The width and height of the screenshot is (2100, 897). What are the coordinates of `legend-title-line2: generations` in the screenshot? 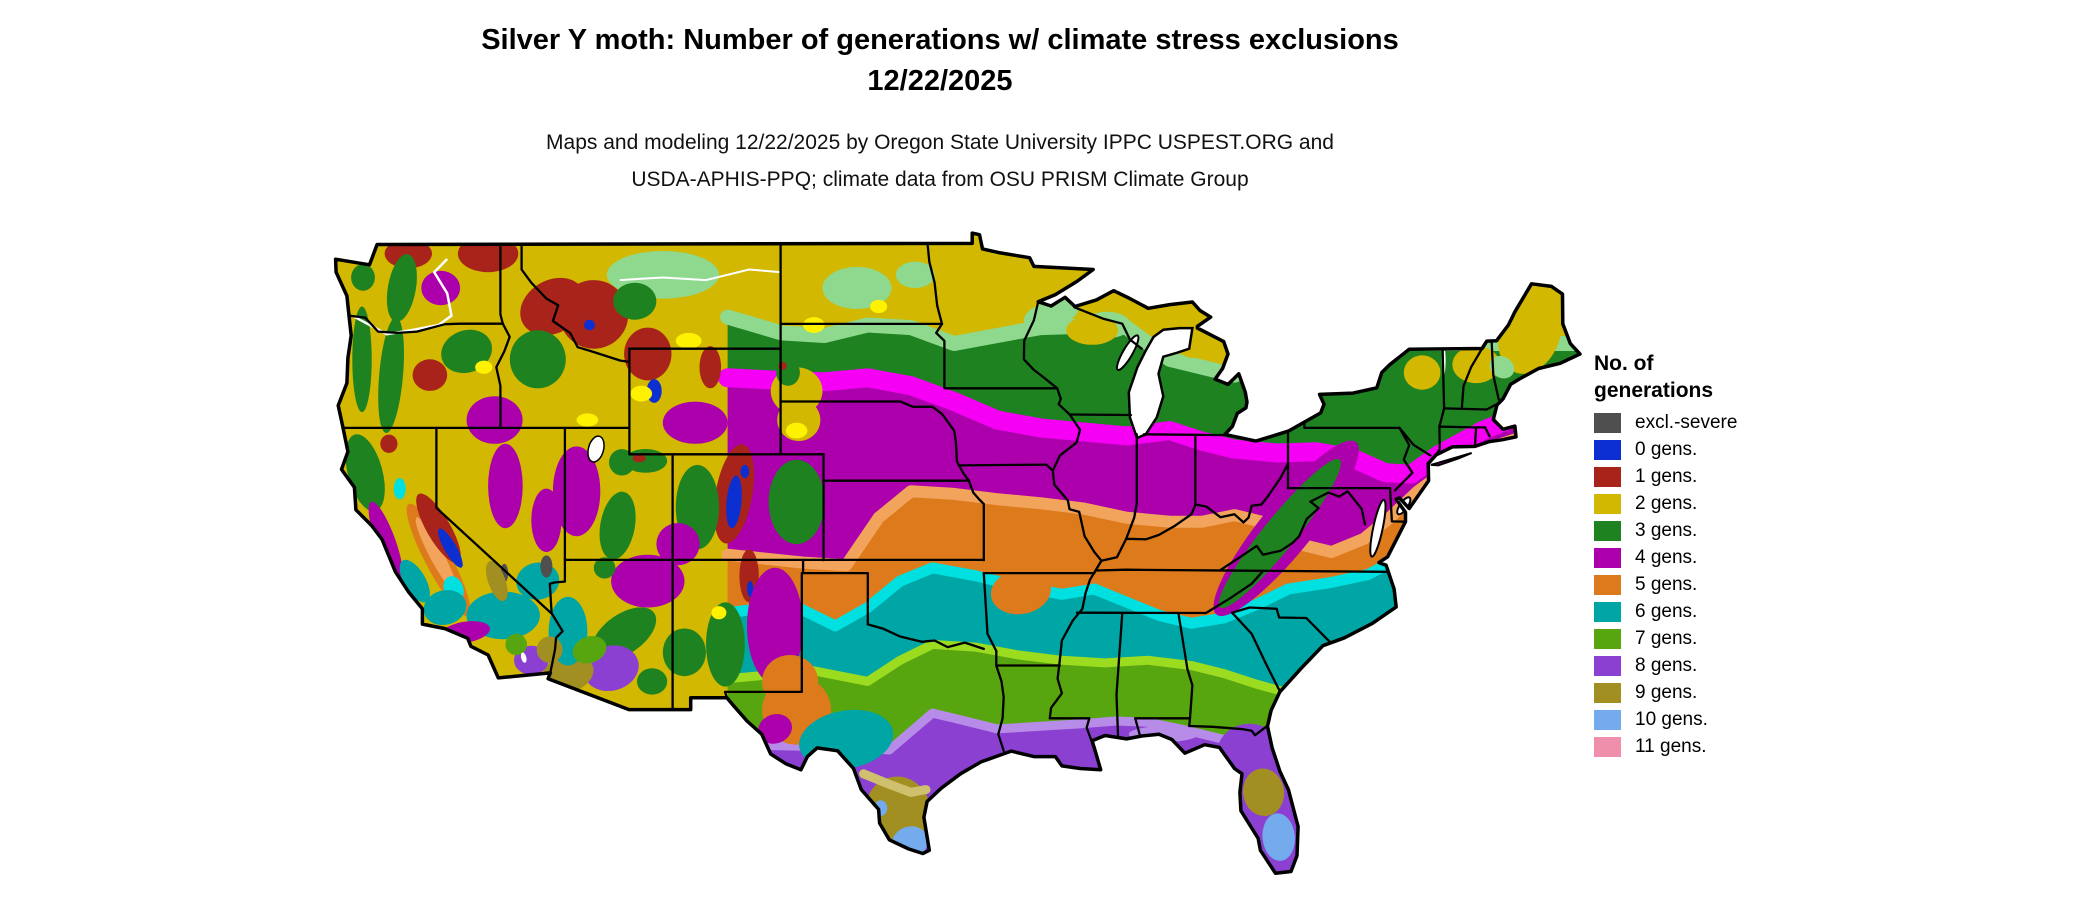 It's located at (1654, 390).